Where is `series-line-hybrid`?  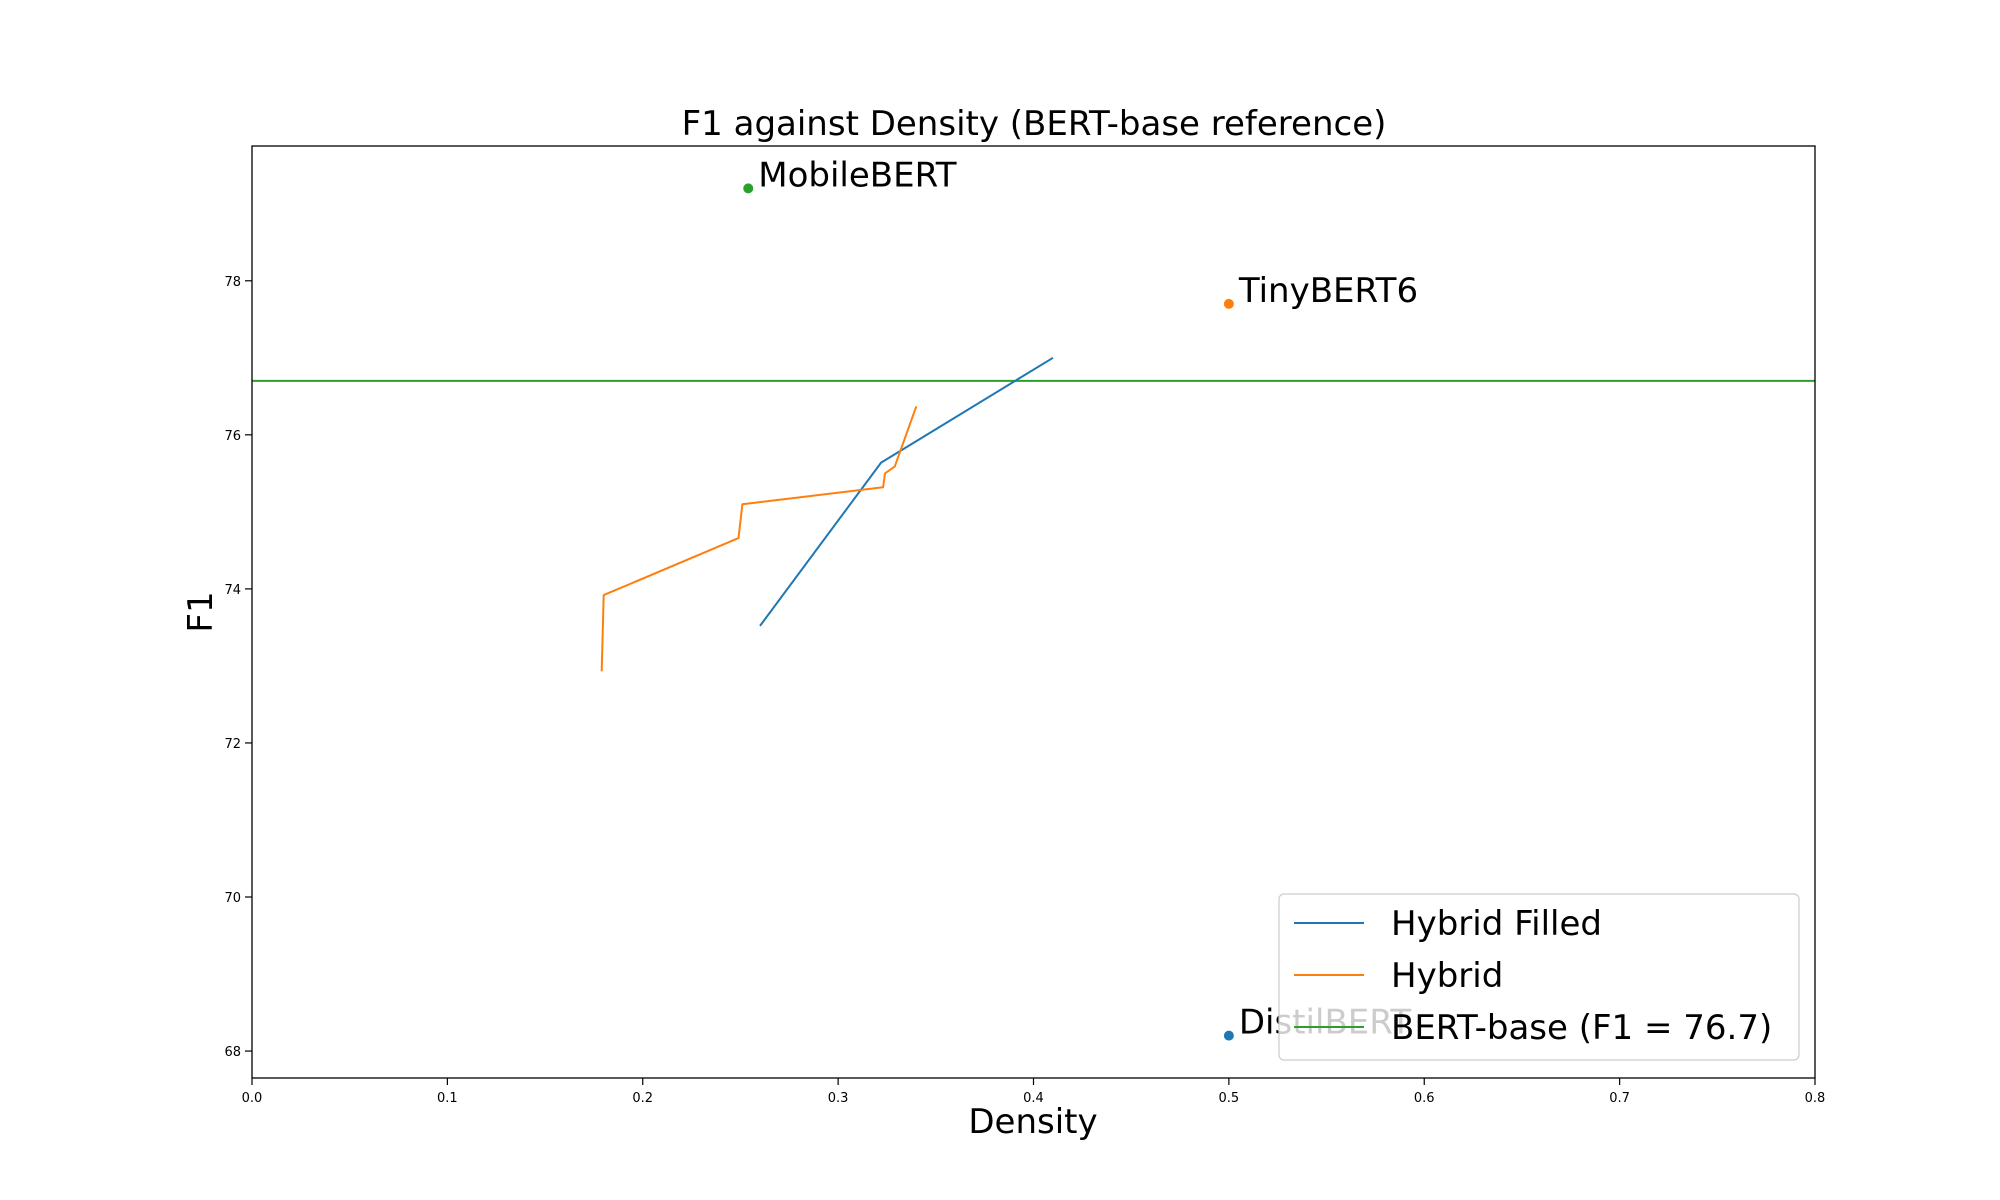 series-line-hybrid is located at coordinates (759, 538).